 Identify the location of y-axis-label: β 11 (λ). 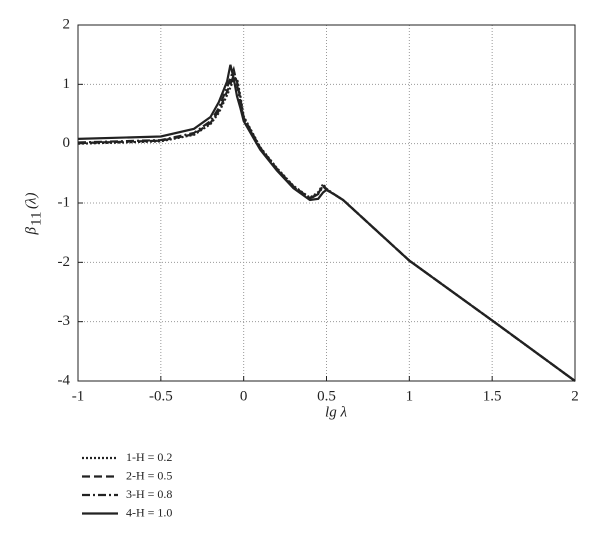
(33, 214).